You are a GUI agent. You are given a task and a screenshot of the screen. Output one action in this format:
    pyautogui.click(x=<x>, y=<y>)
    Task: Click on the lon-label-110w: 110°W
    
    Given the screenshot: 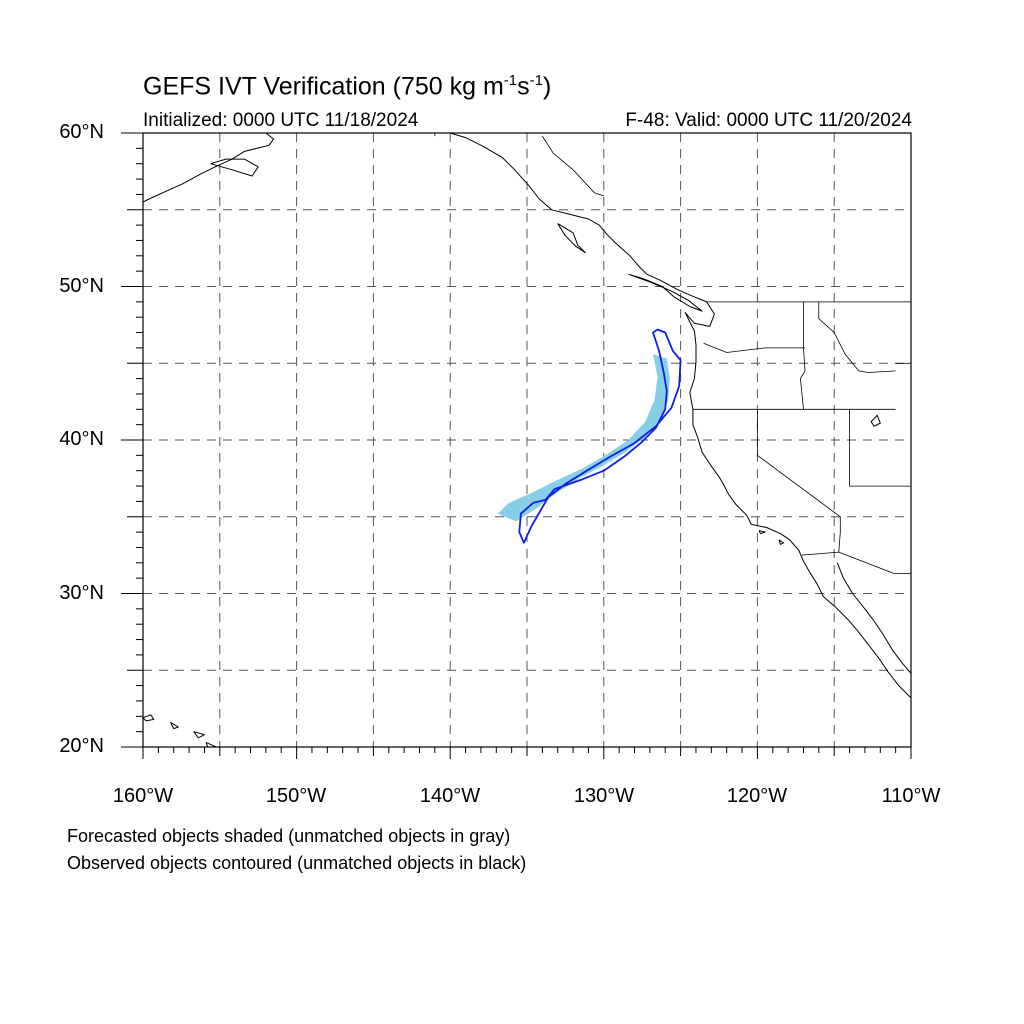 What is the action you would take?
    pyautogui.click(x=911, y=796)
    